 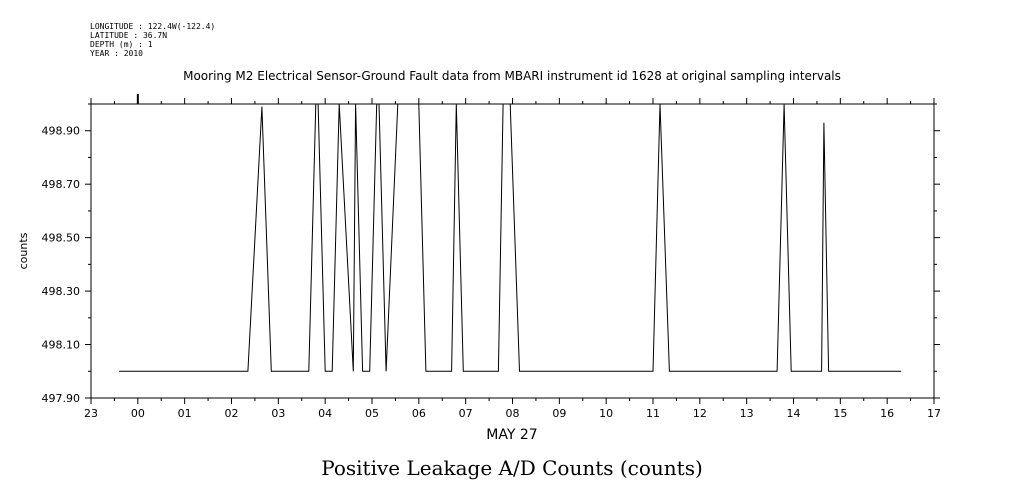 What do you see at coordinates (61, 184) in the screenshot?
I see `y-tick-label: 498.70` at bounding box center [61, 184].